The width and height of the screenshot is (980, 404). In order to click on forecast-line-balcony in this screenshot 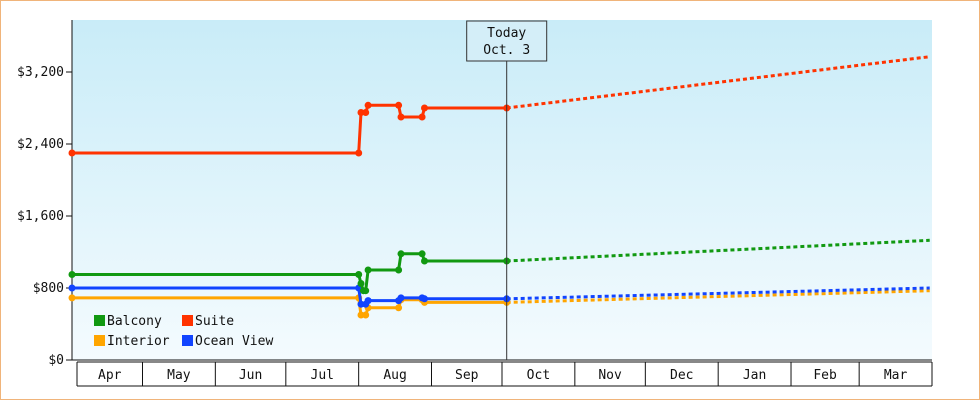, I will do `click(718, 250)`.